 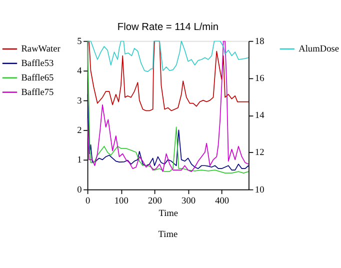 I want to click on x-tick-label: 200, so click(x=155, y=201).